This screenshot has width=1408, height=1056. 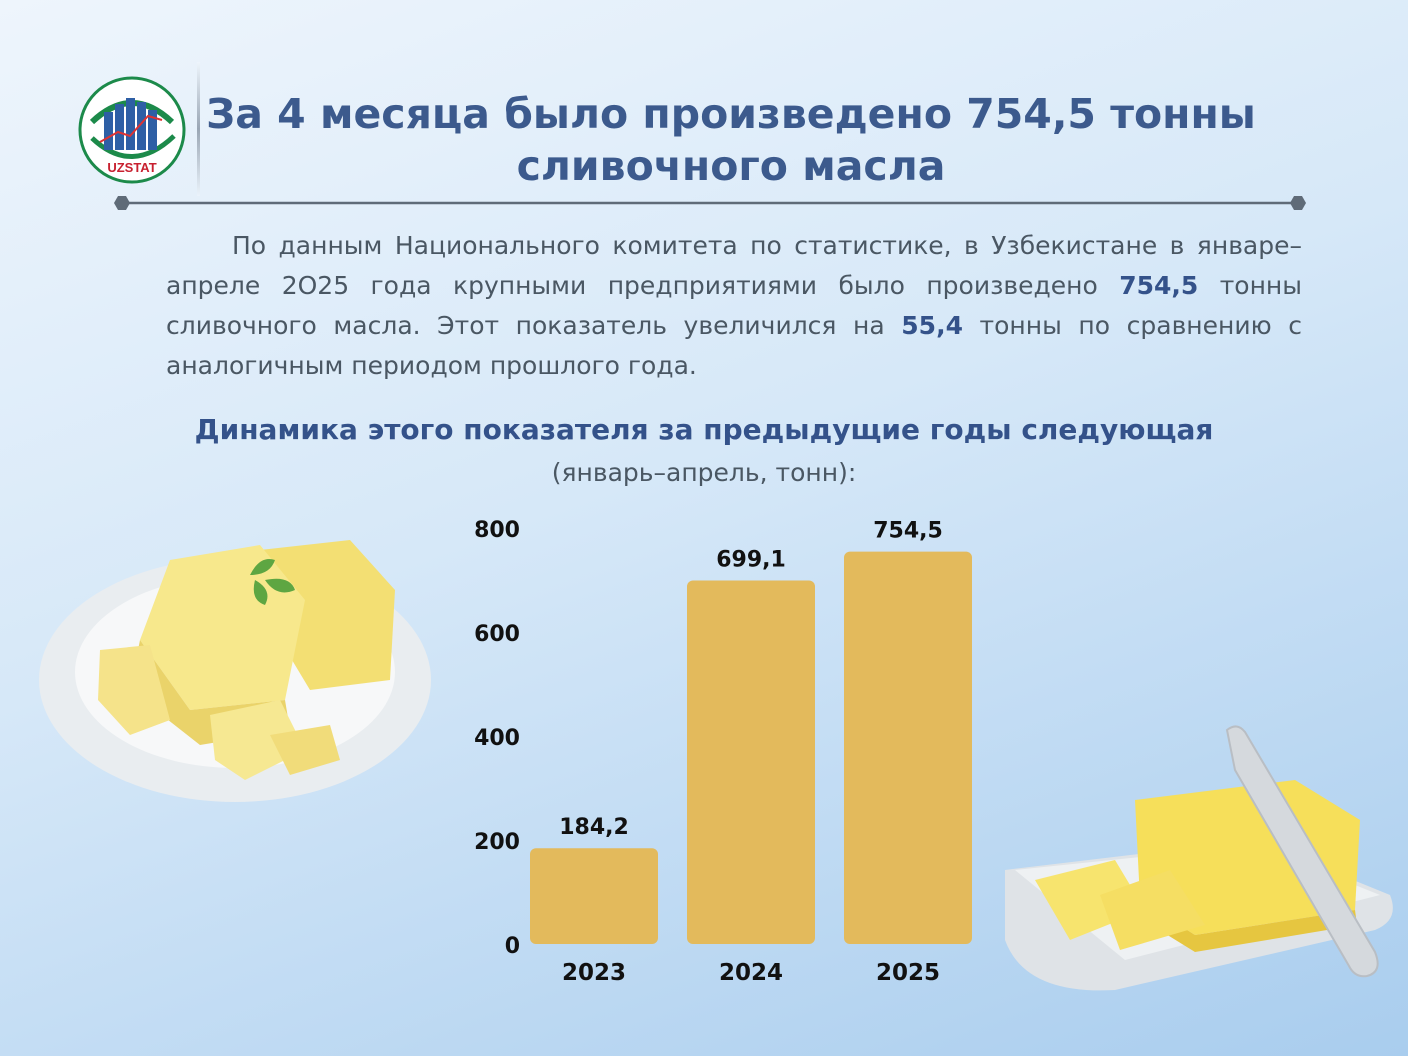 What do you see at coordinates (932, 325) in the screenshot?
I see `paragraph-value-increase: 55,4` at bounding box center [932, 325].